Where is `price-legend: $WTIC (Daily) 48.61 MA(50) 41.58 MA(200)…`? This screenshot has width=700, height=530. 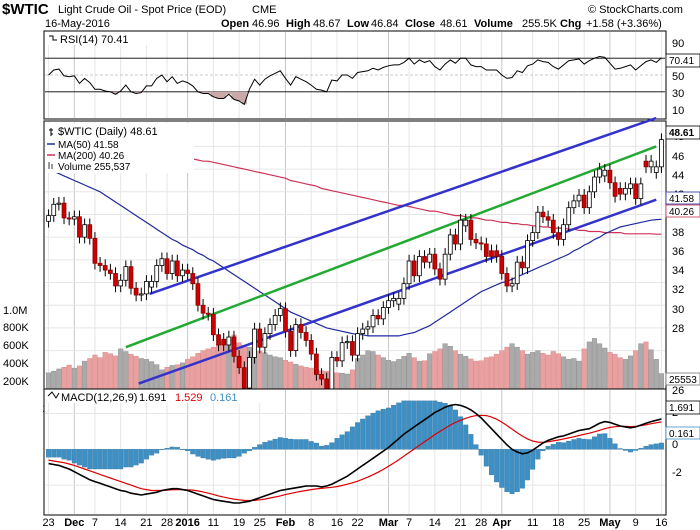
price-legend: $WTIC (Daily) 48.61 MA(50) 41.58 MA(200)… is located at coordinates (120, 148).